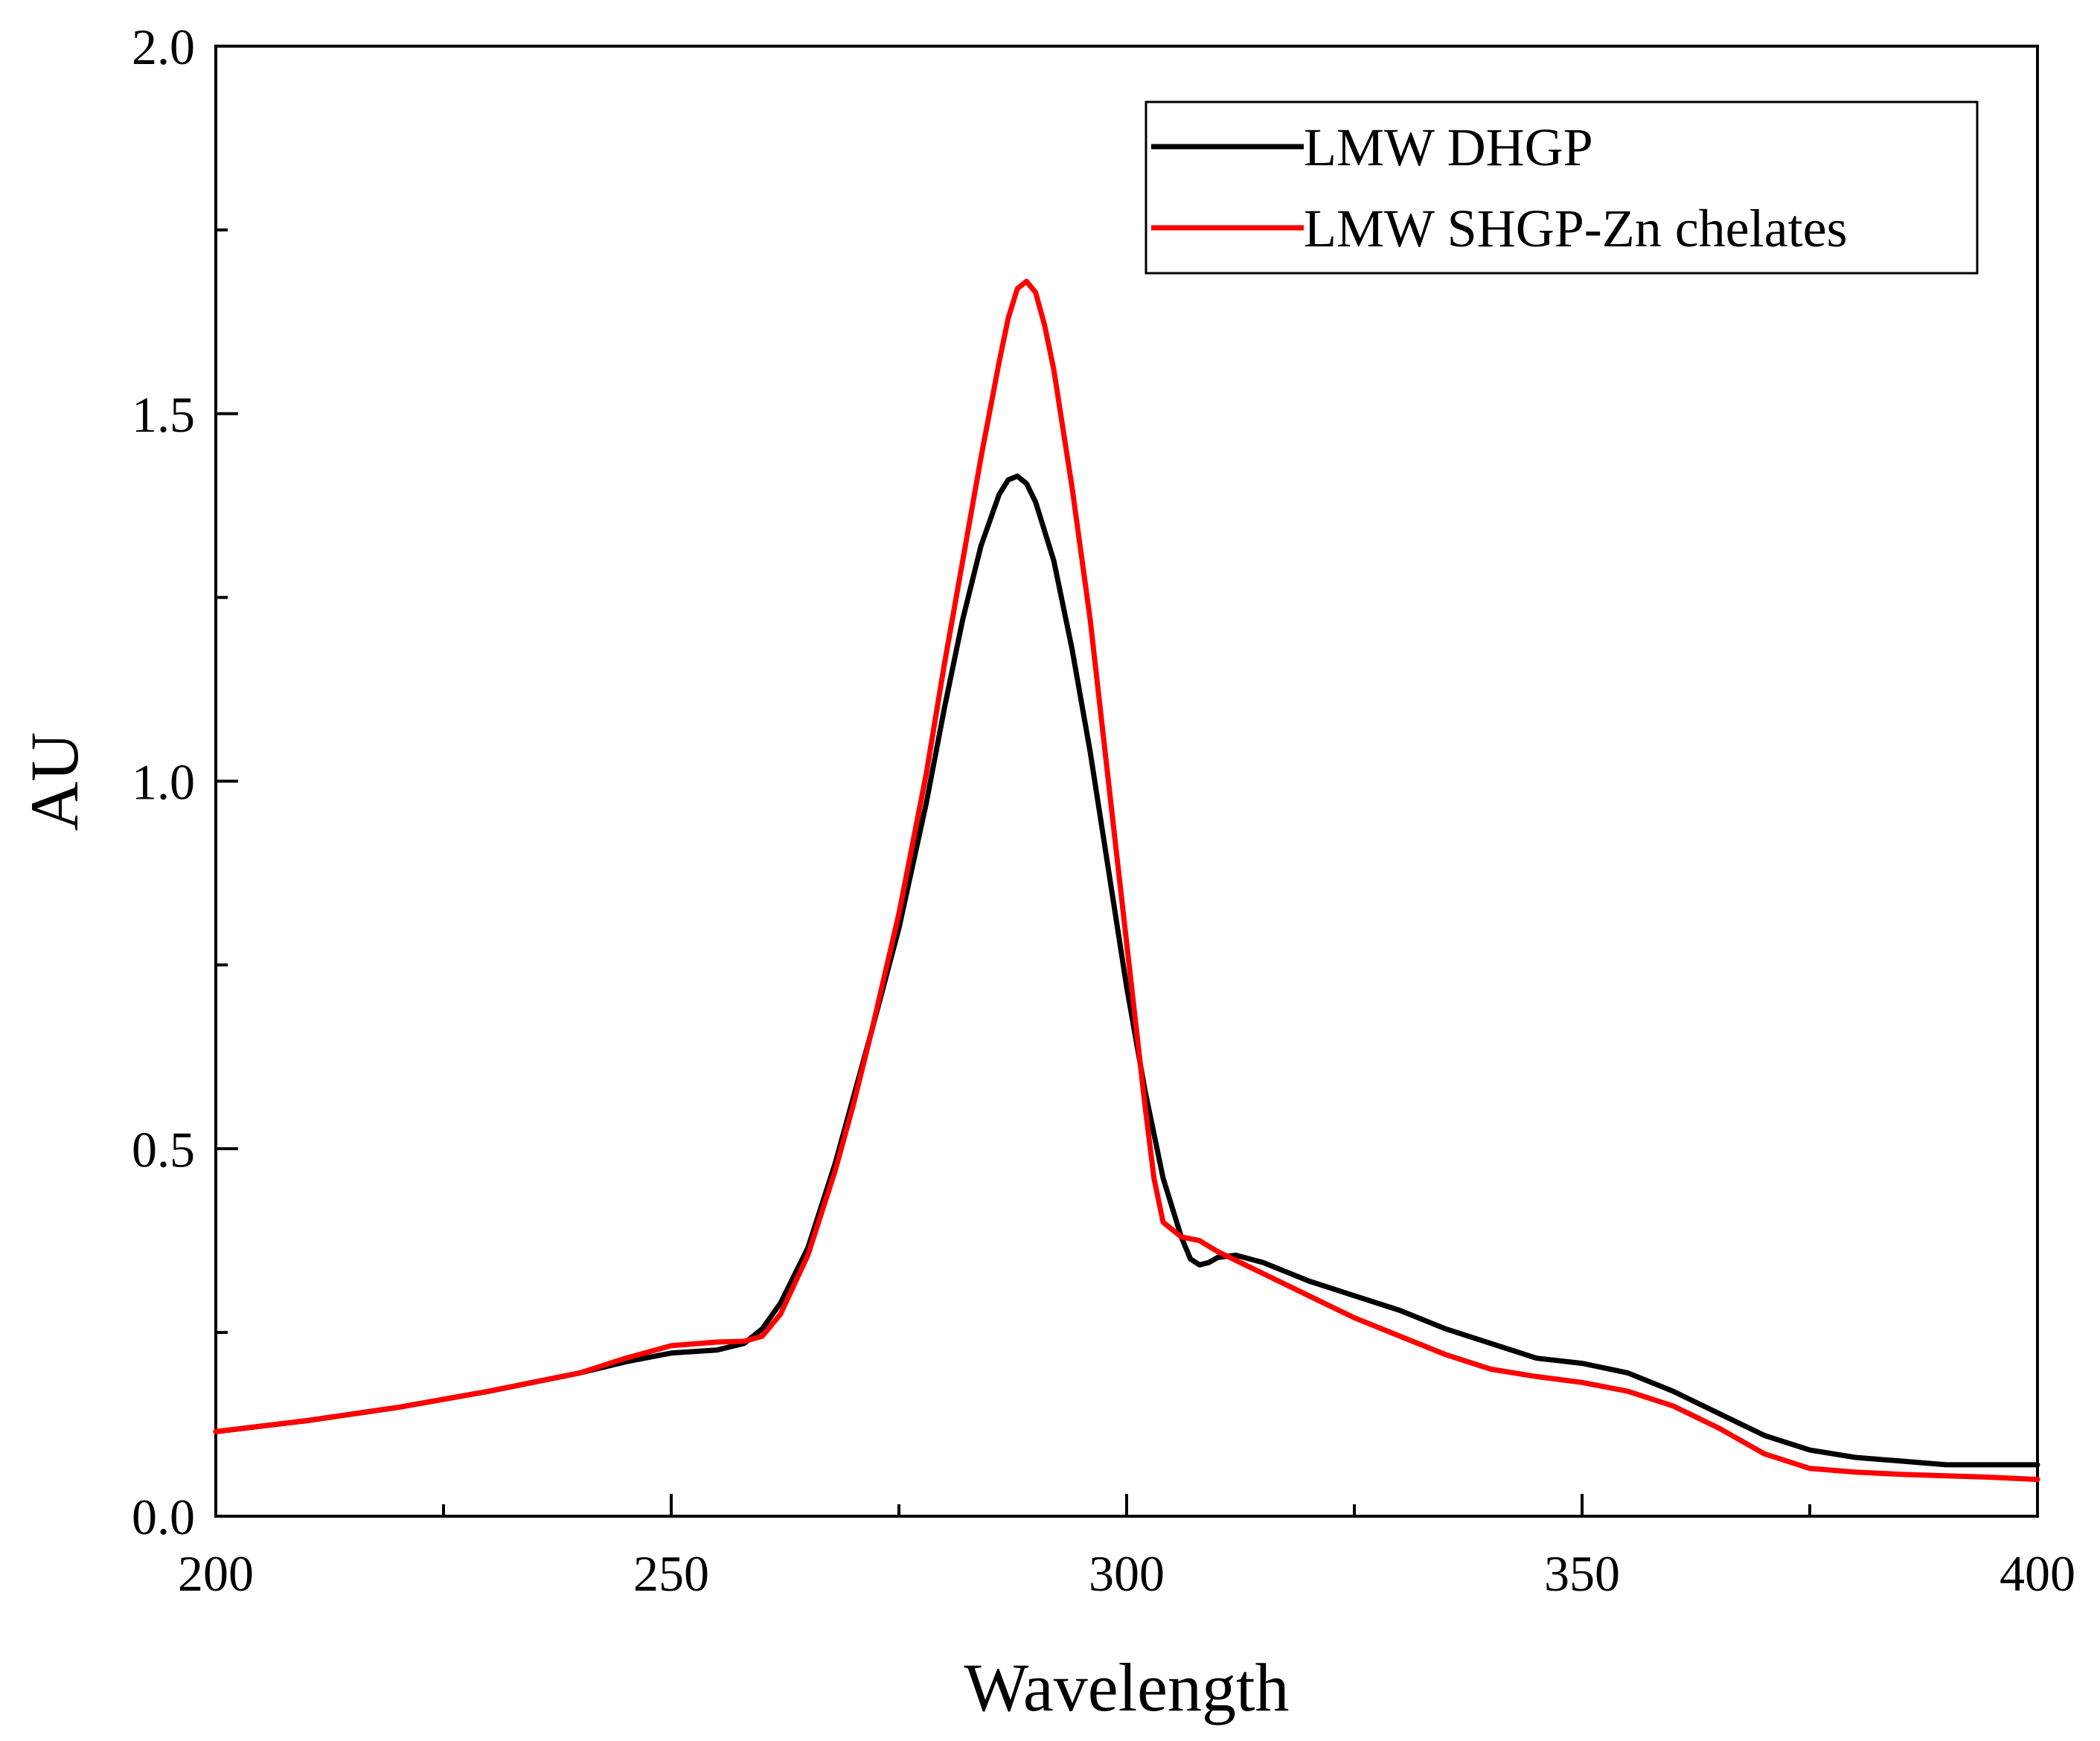 Image resolution: width=2100 pixels, height=1741 pixels. I want to click on x-tick-label: 350, so click(1582, 1573).